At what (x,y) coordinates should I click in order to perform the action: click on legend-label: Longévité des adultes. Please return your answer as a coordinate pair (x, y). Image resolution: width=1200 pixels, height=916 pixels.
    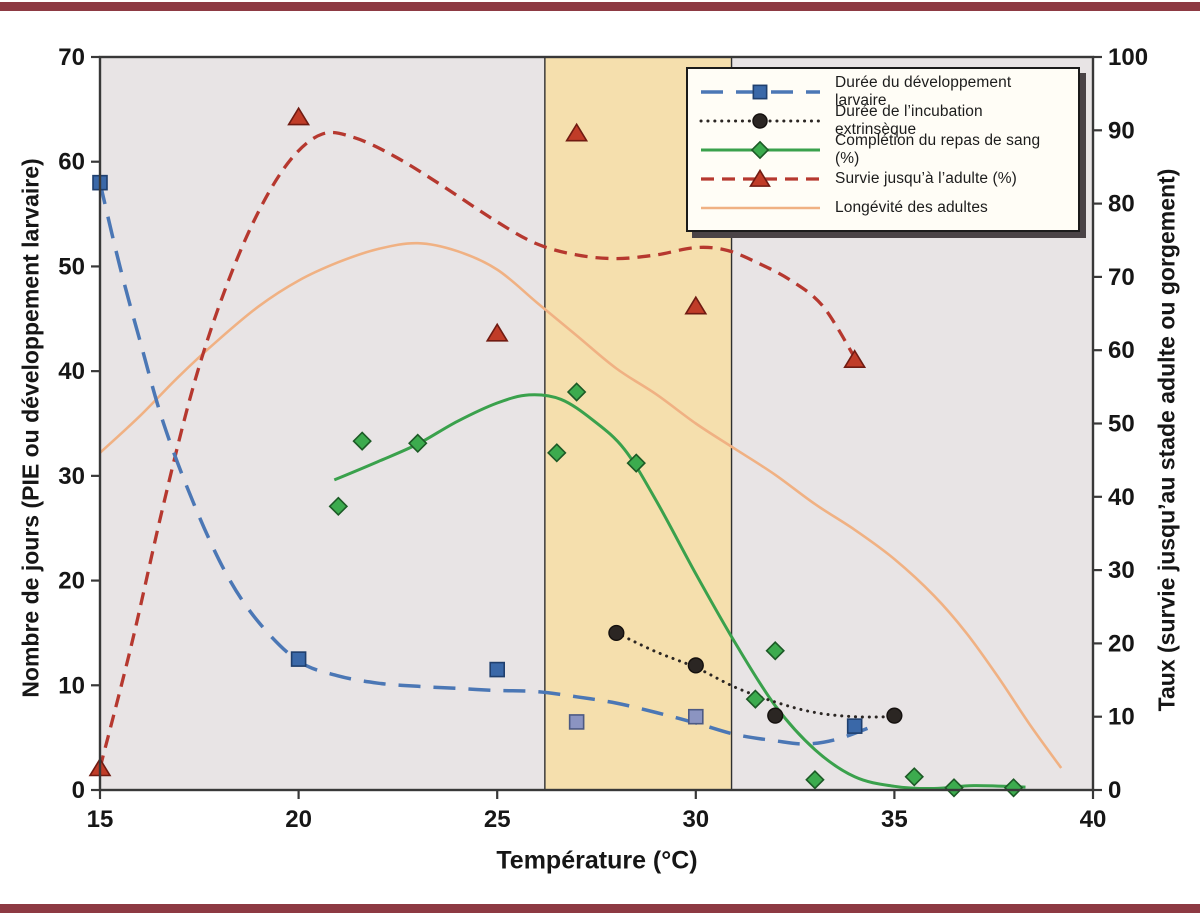
    Looking at the image, I should click on (911, 207).